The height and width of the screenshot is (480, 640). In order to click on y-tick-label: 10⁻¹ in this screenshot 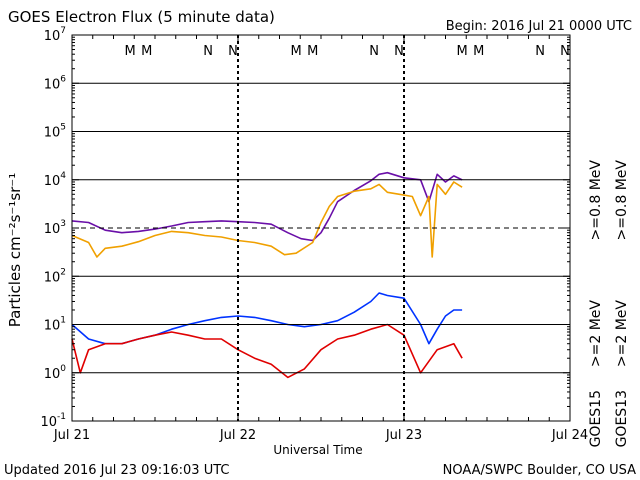, I will do `click(53, 421)`.